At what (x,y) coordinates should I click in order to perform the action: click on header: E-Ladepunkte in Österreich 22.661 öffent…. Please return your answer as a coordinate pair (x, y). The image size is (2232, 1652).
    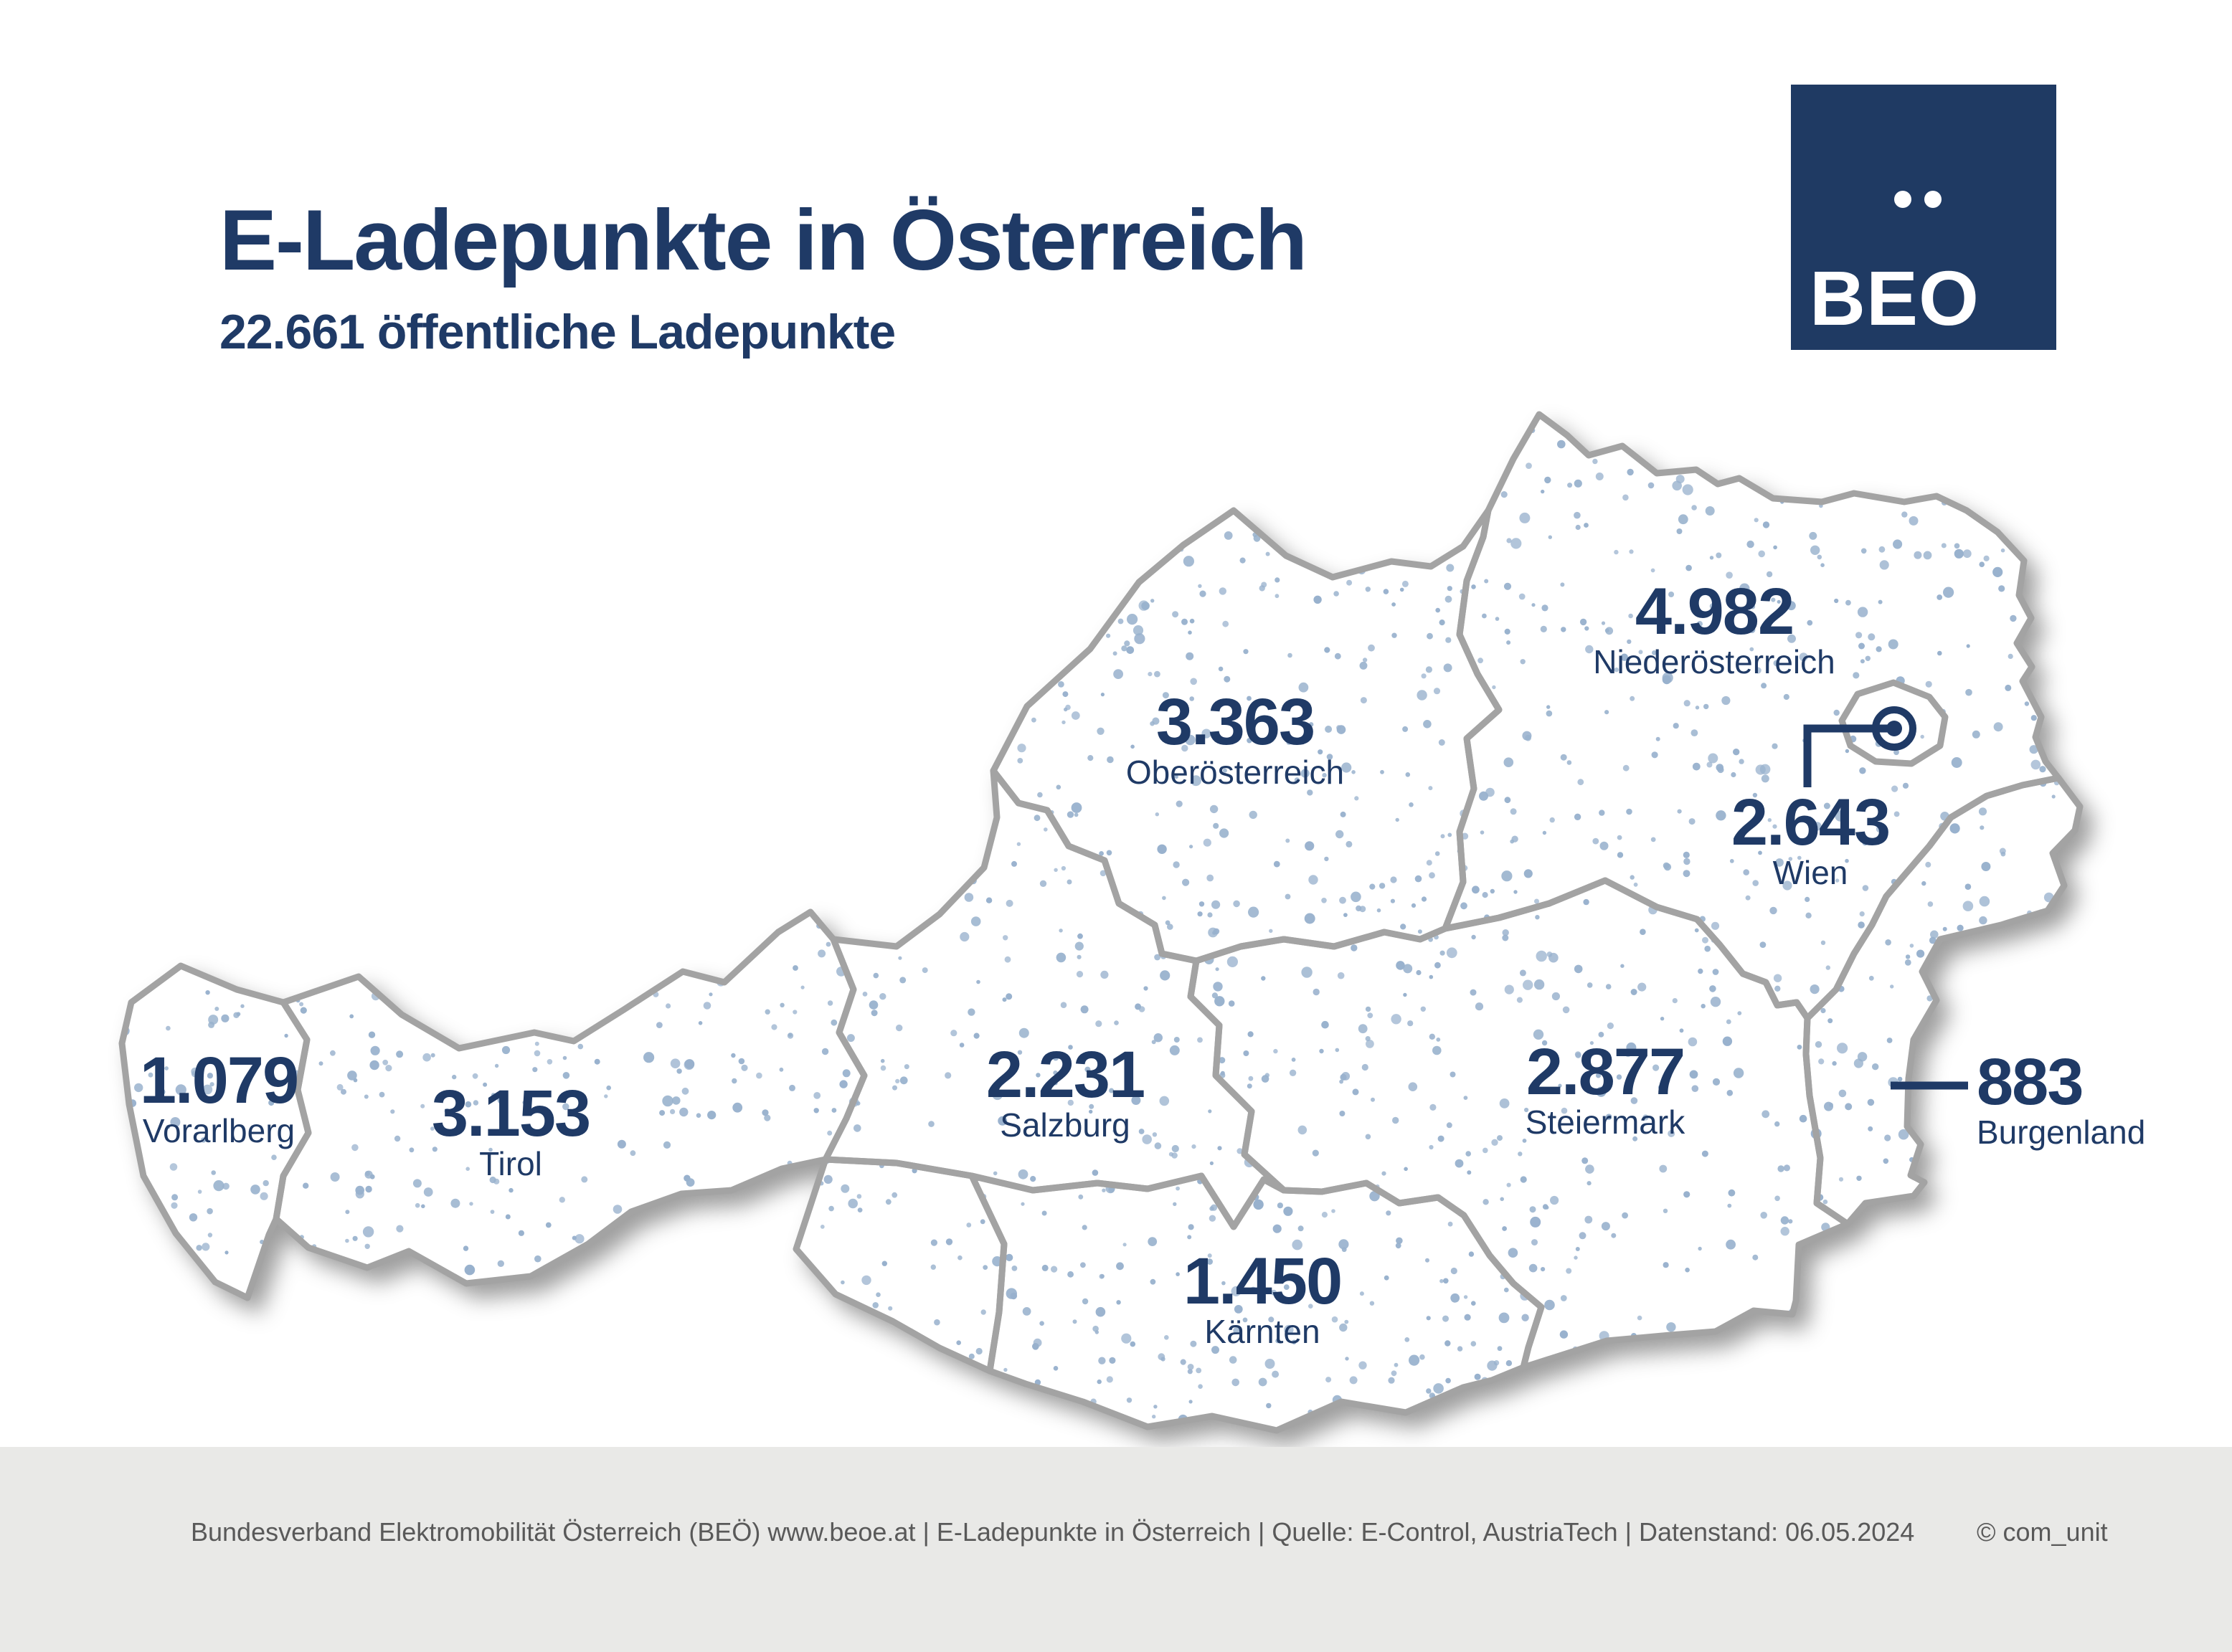
    Looking at the image, I should click on (763, 276).